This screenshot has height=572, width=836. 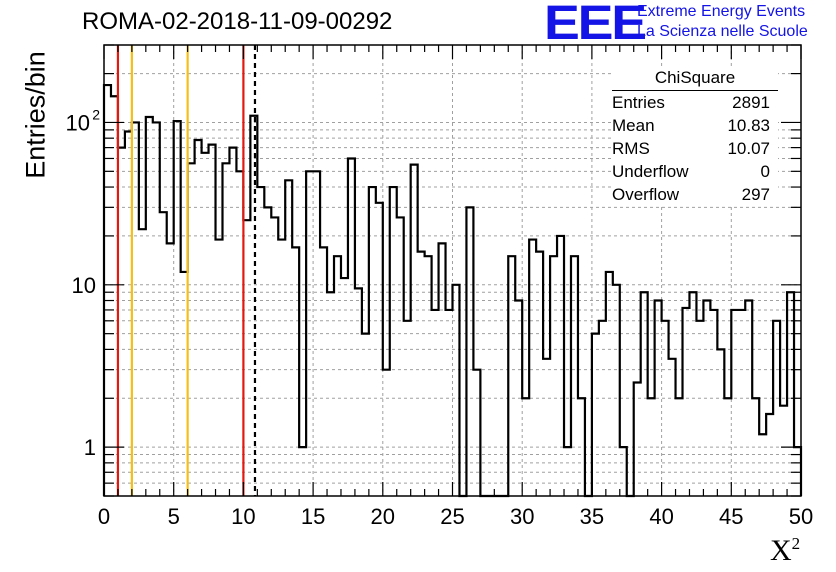 I want to click on y-tick-label-superscript: 2, so click(x=96, y=114).